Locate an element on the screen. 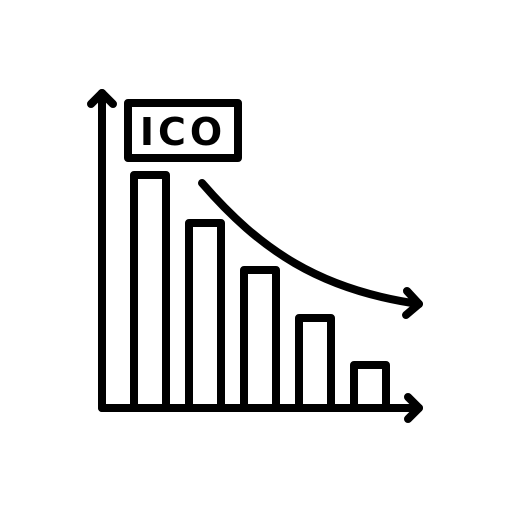 This screenshot has height=512, width=512. downtrend-arrow-icon is located at coordinates (310, 249).